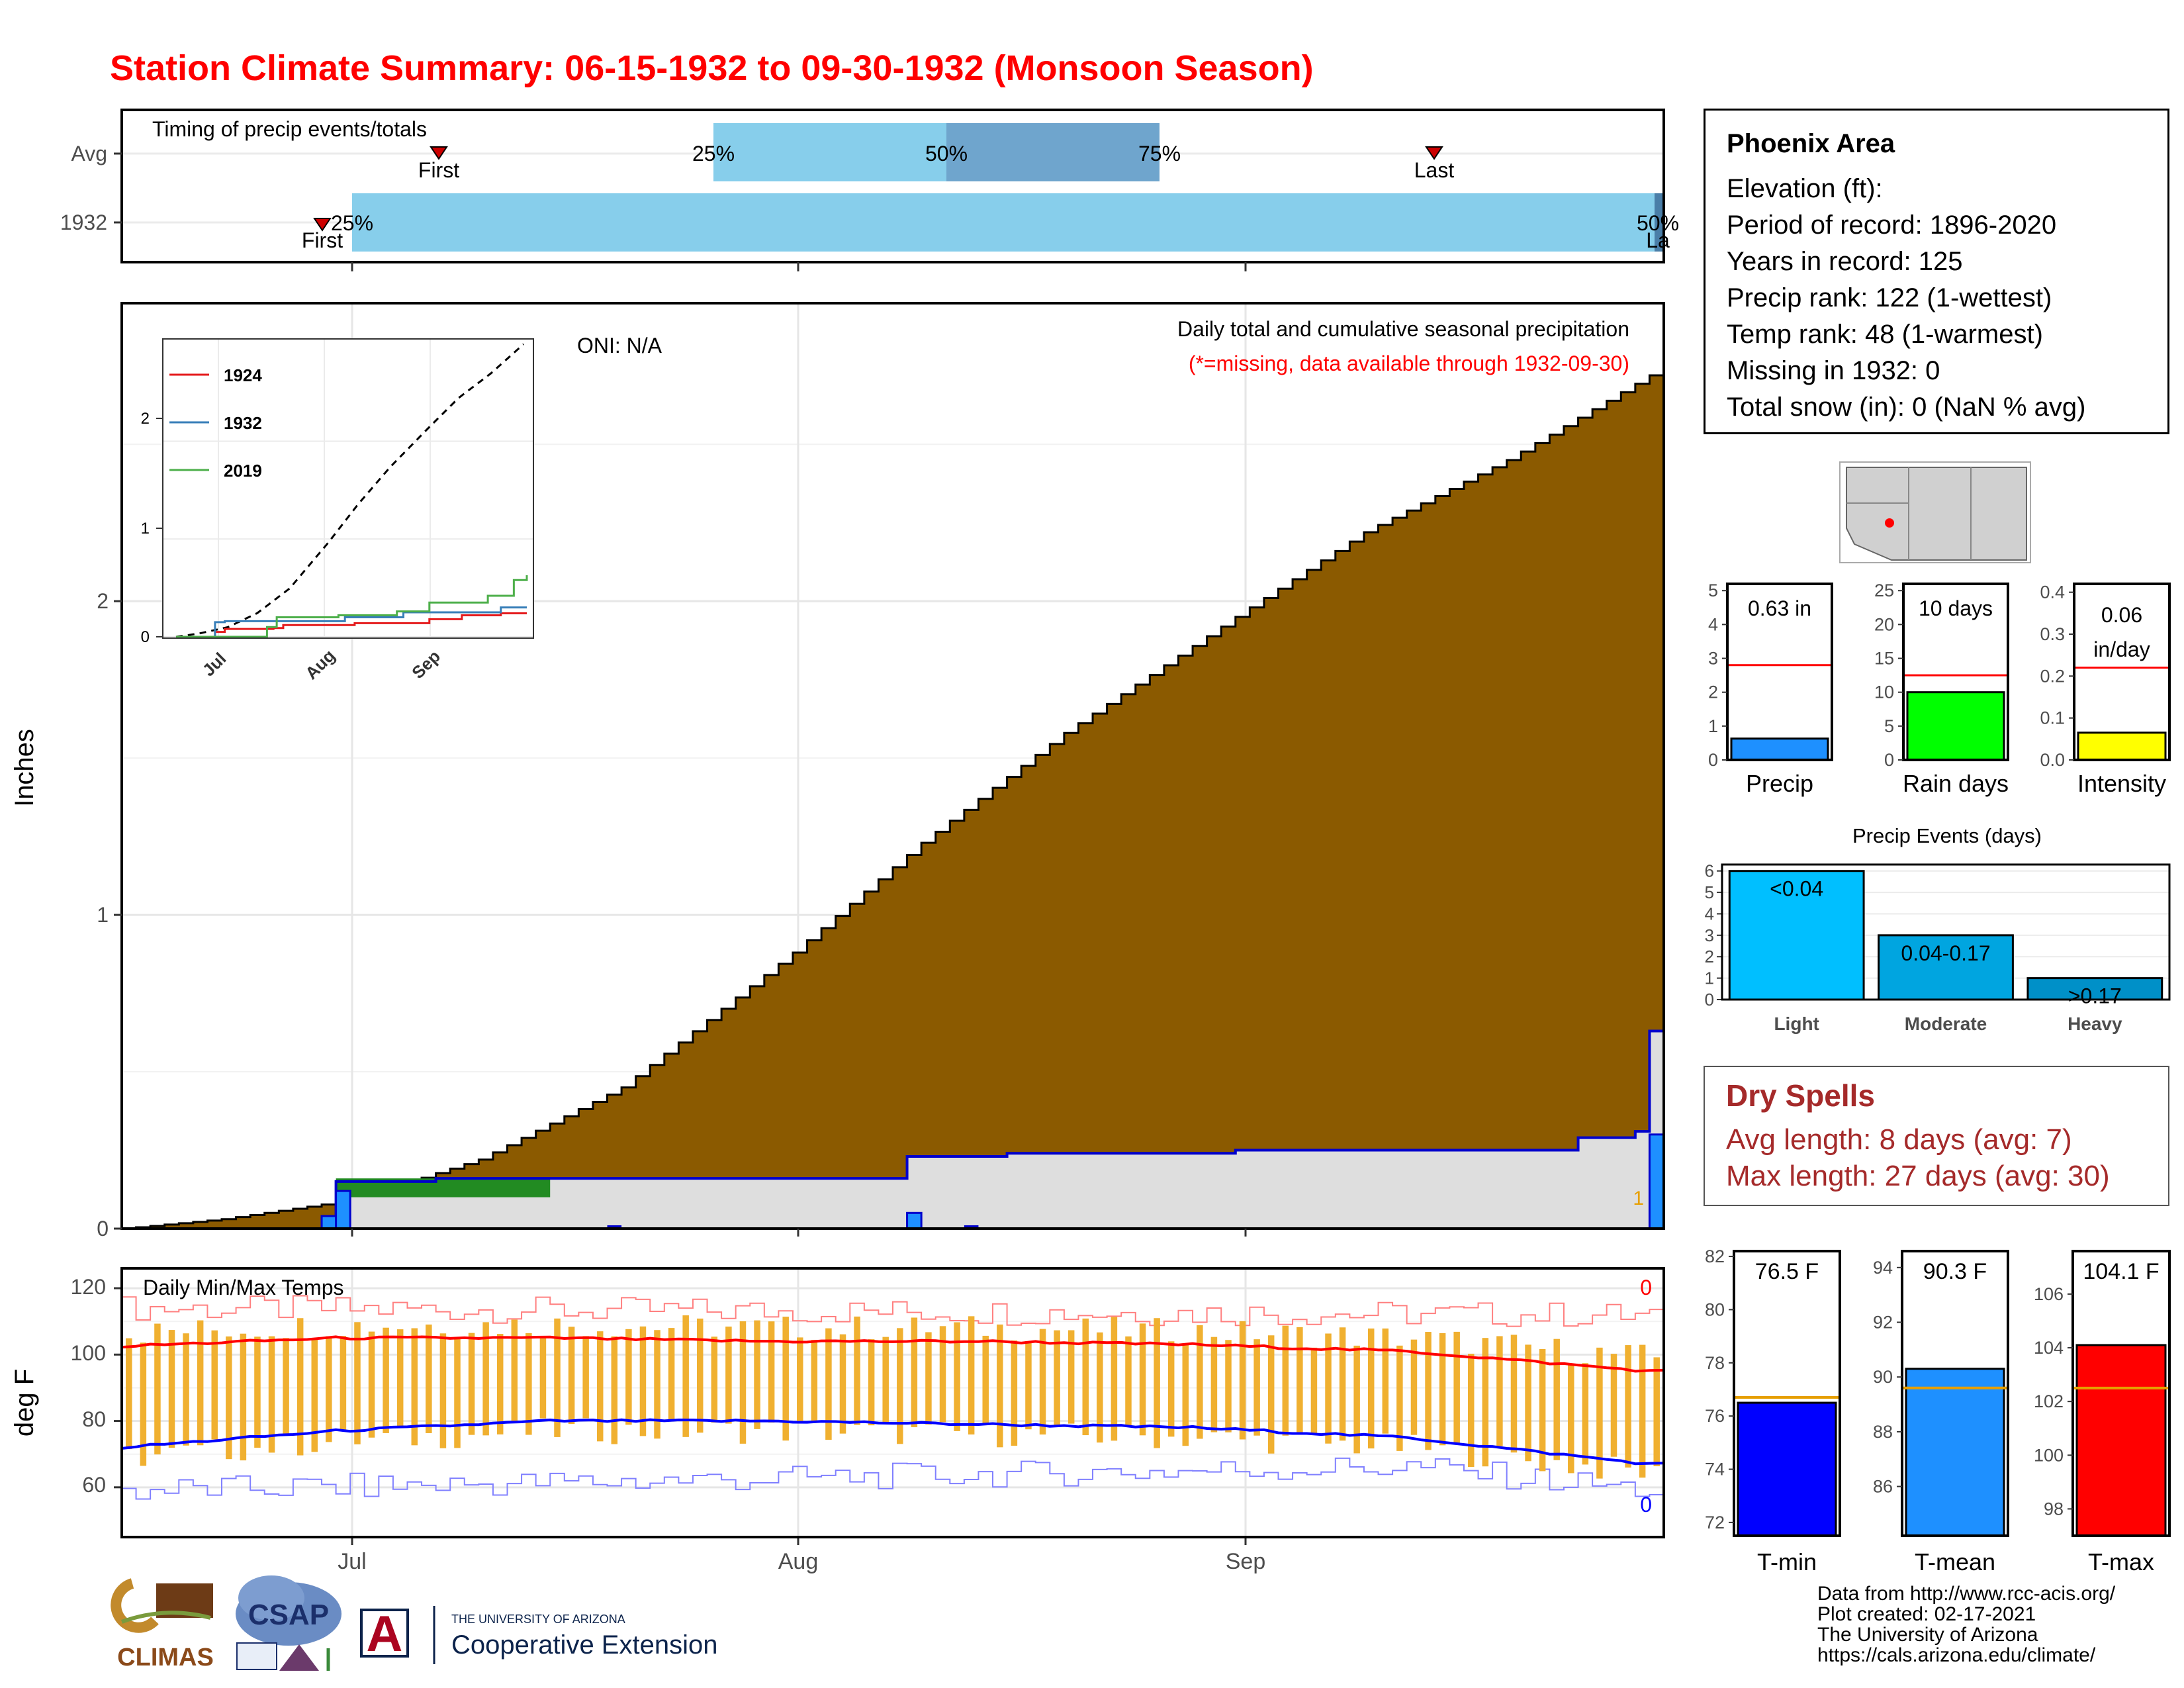 This screenshot has height=1688, width=2184. I want to click on timing-avg-p50: 50%, so click(947, 153).